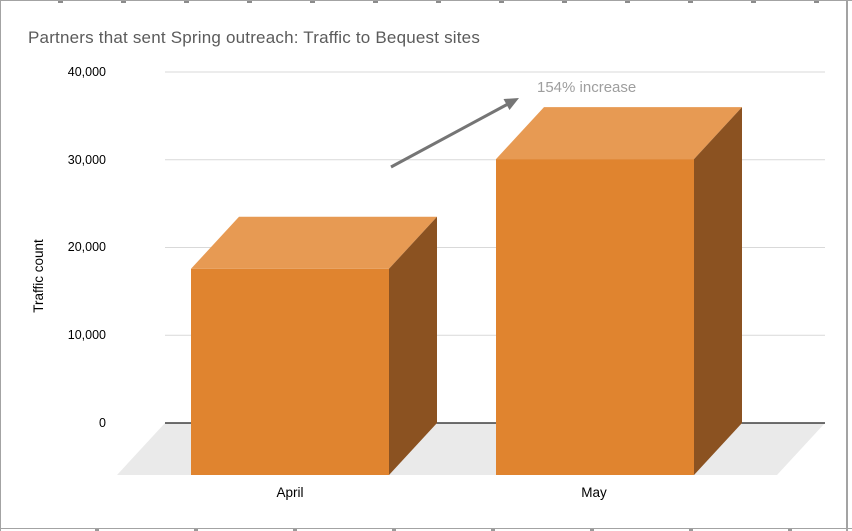  I want to click on window-border-top-ticks, so click(426, 1).